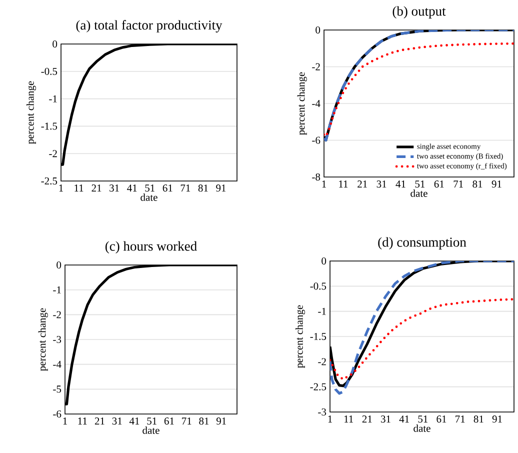 The image size is (518, 453). What do you see at coordinates (316, 177) in the screenshot?
I see `y-tick-label: -8` at bounding box center [316, 177].